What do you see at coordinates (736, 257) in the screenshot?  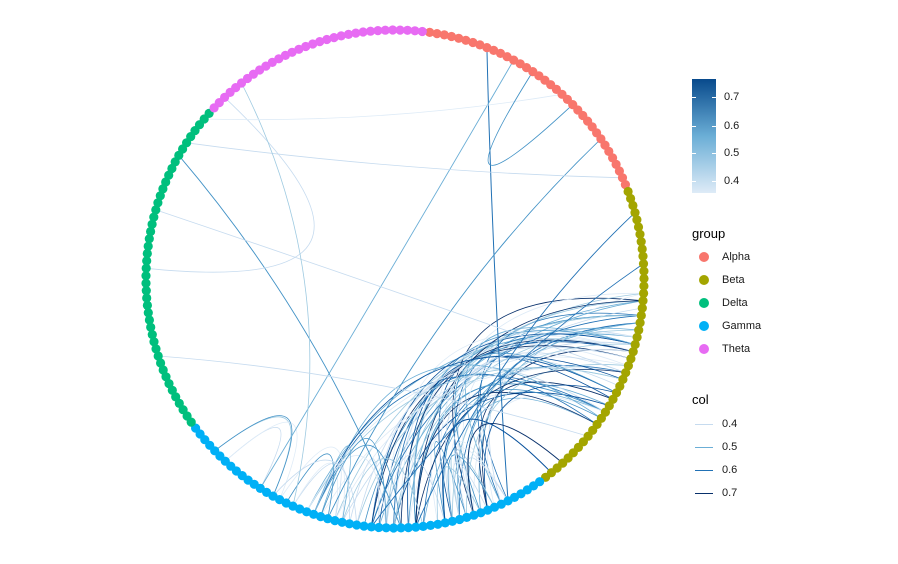 I see `legend-label-alpha: Alpha` at bounding box center [736, 257].